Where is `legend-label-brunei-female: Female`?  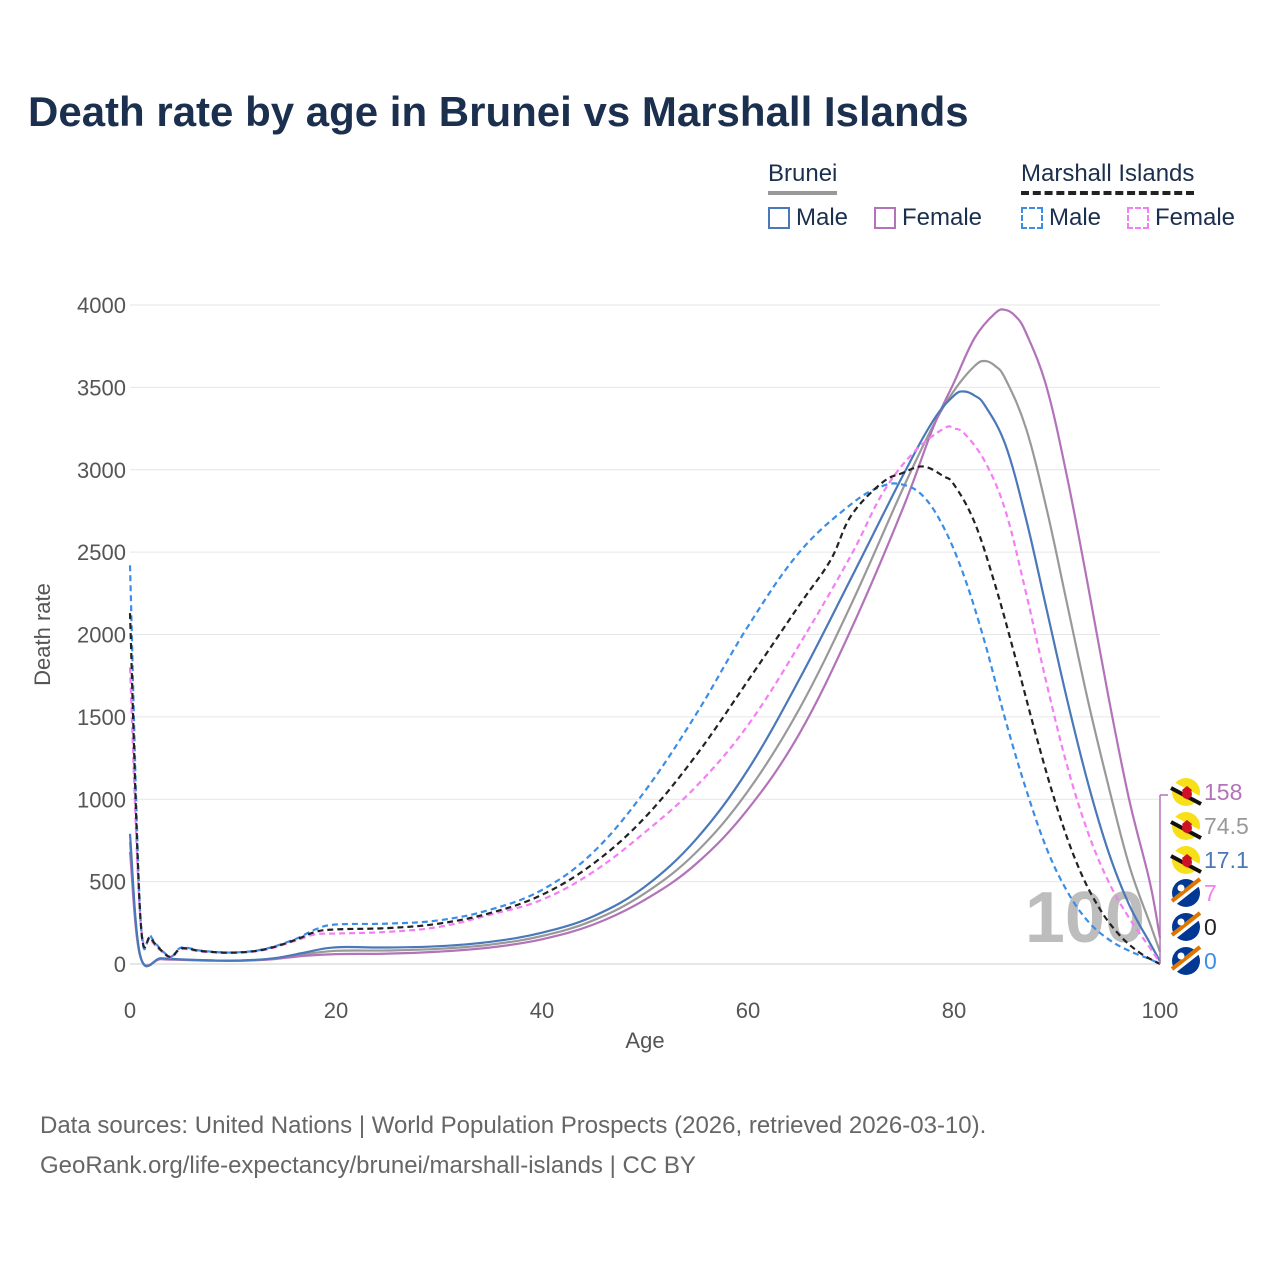 legend-label-brunei-female: Female is located at coordinates (942, 217).